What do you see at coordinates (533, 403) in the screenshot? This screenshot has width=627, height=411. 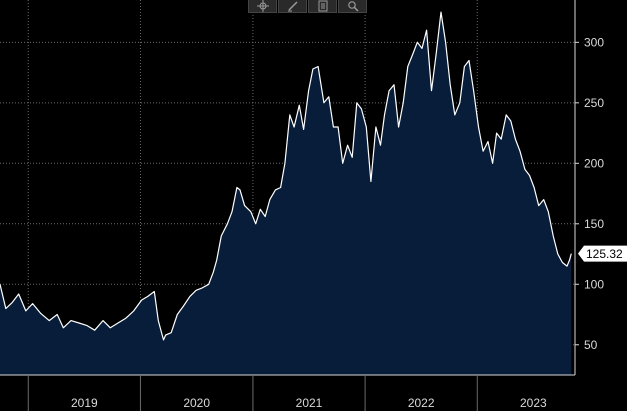 I see `x-tick-label: 2023` at bounding box center [533, 403].